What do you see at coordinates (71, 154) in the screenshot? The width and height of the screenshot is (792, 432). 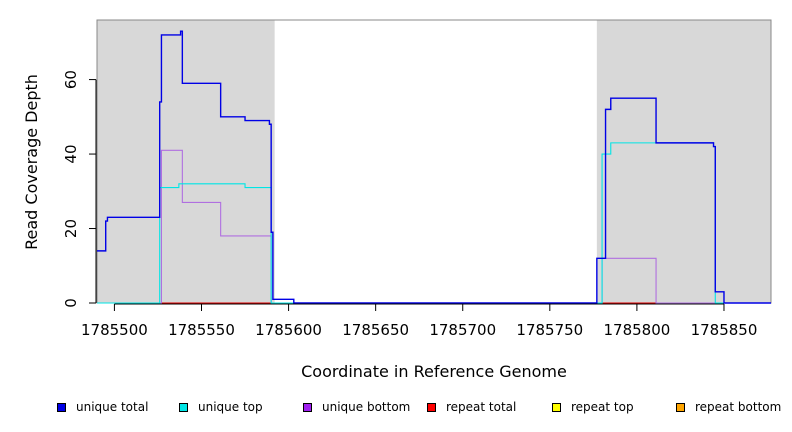 I see `y-tick-label: 40` at bounding box center [71, 154].